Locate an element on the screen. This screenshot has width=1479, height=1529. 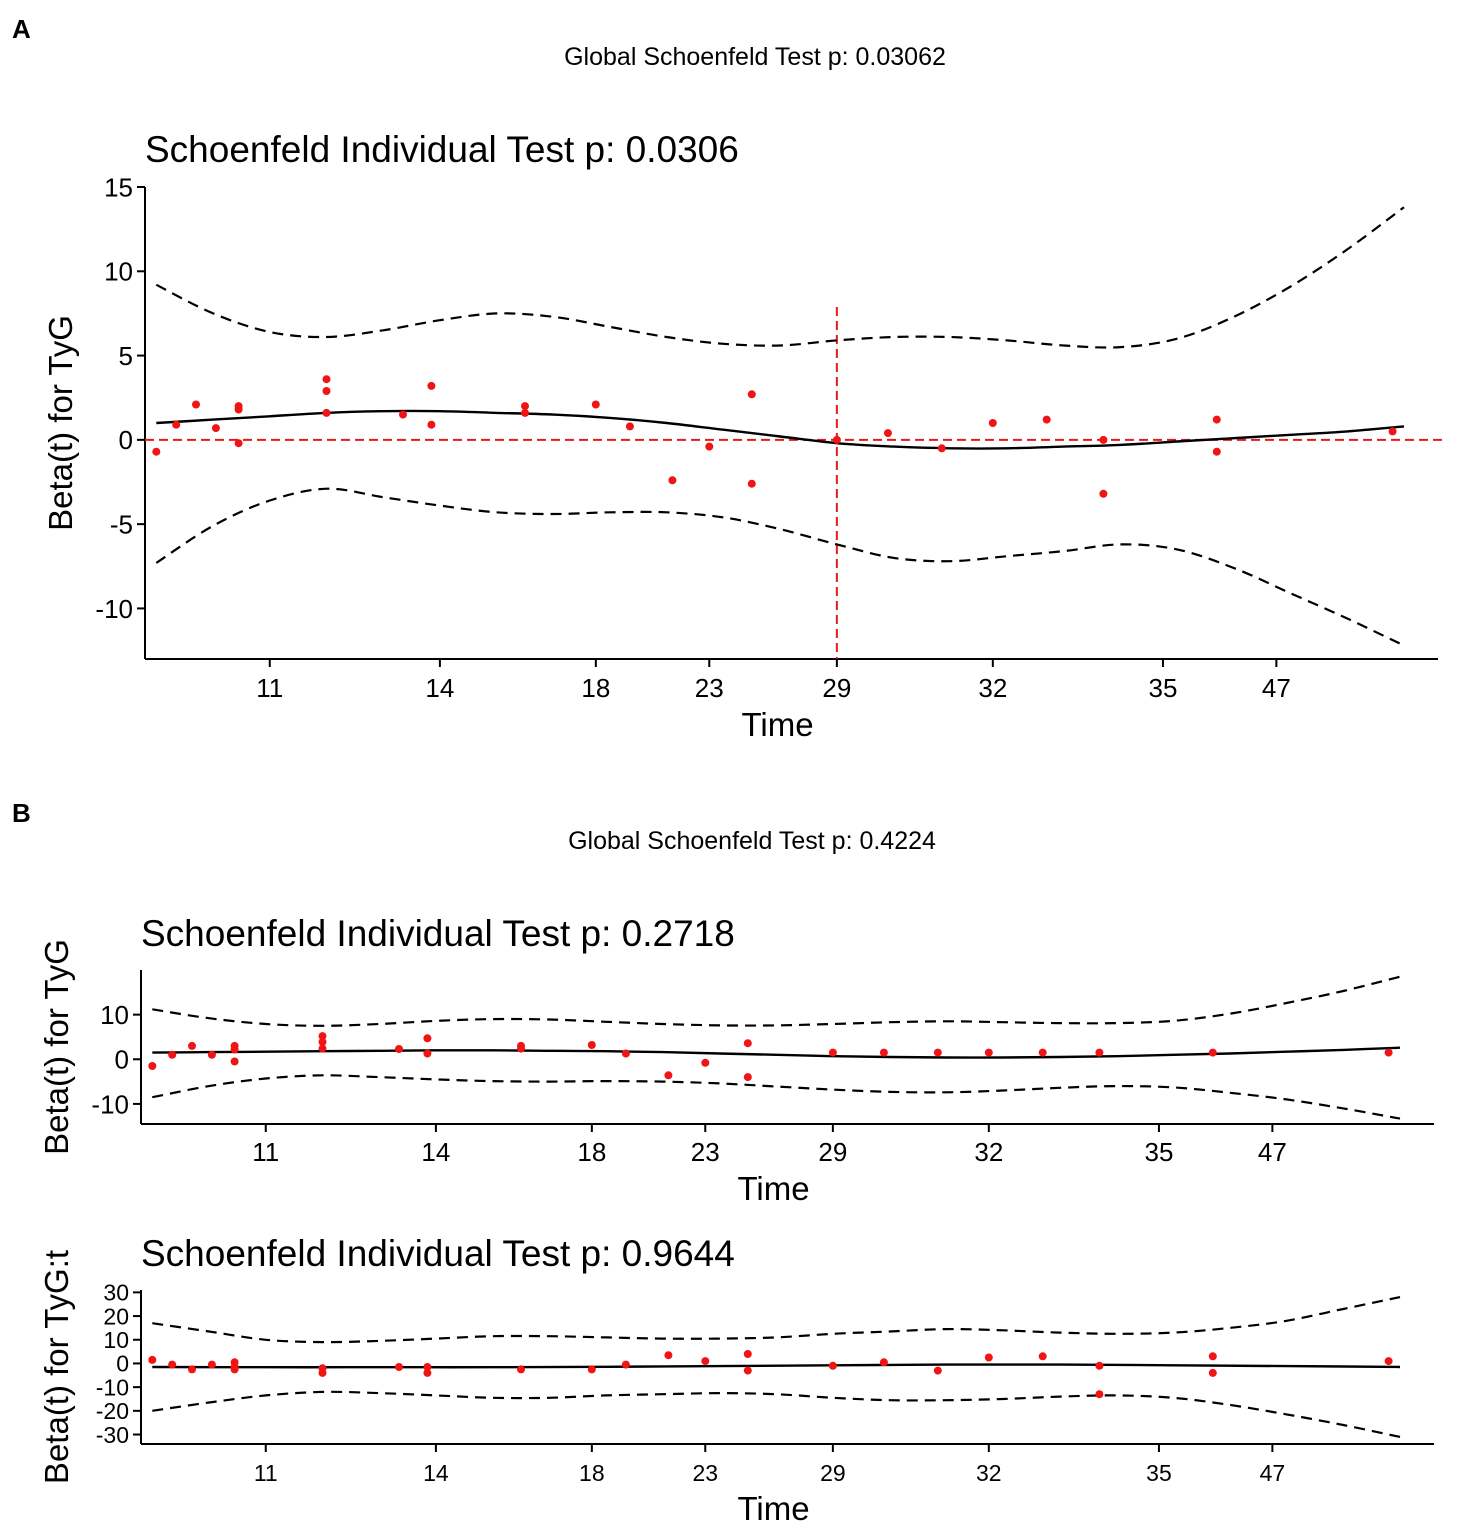
y-tick-label: 20 is located at coordinates (116, 1316).